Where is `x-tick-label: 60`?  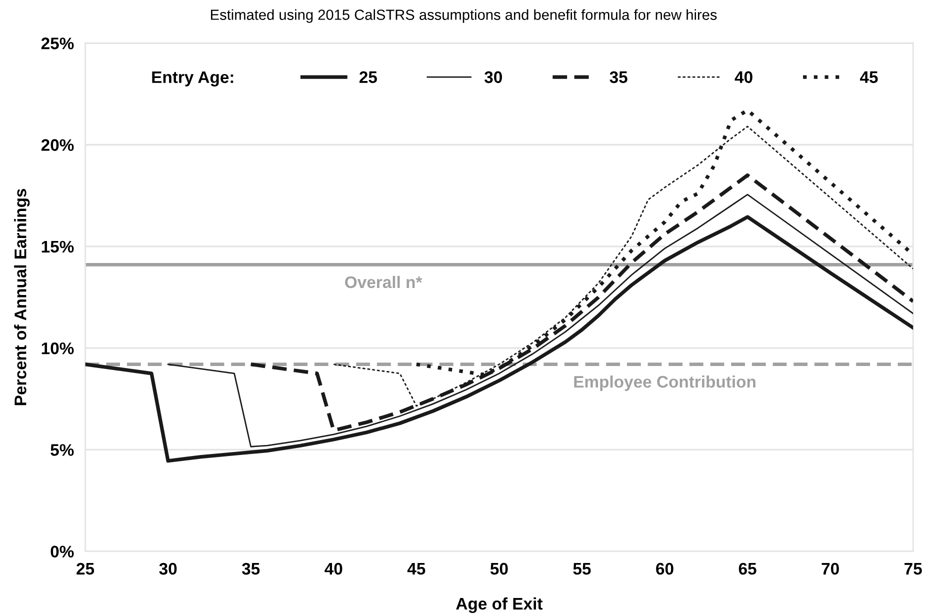 x-tick-label: 60 is located at coordinates (665, 568).